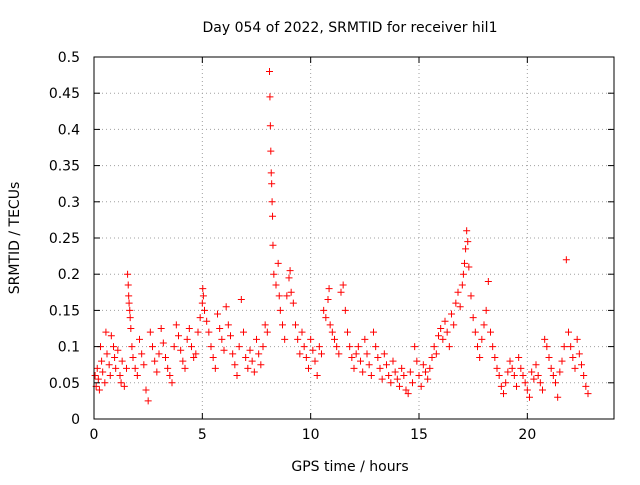 The width and height of the screenshot is (640, 485). Describe the element at coordinates (69, 130) in the screenshot. I see `y-tick-label: 0.4` at that location.